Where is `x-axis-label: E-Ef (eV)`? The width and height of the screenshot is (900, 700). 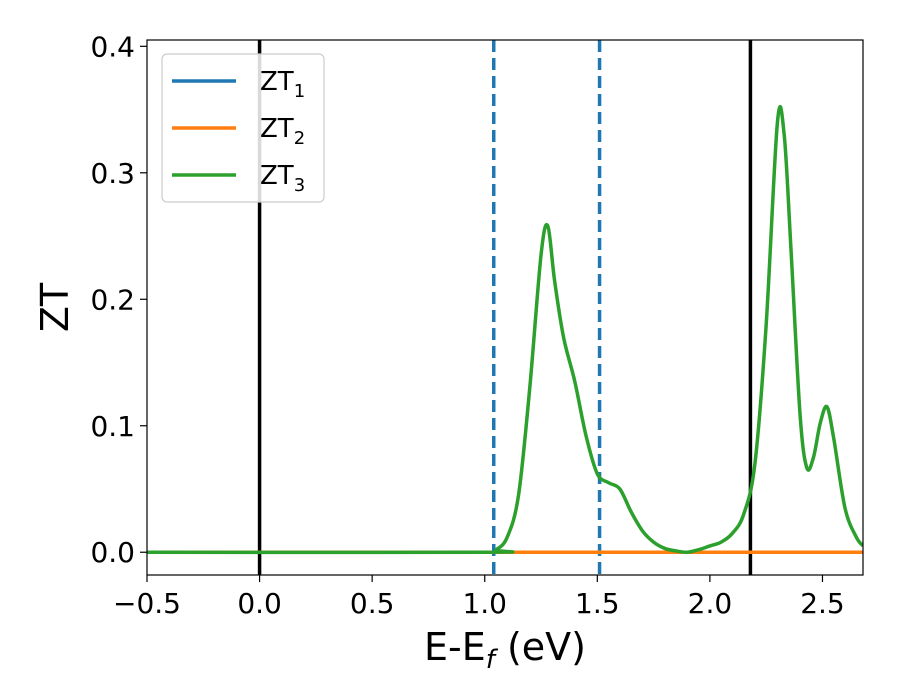 x-axis-label: E-Ef (eV) is located at coordinates (505, 650).